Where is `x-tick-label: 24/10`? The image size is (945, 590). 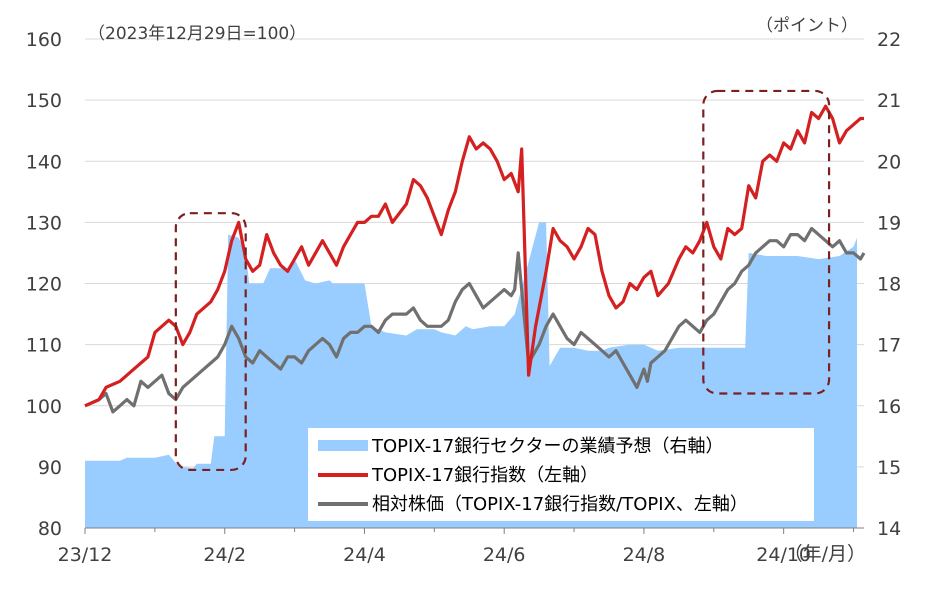
x-tick-label: 24/10 is located at coordinates (783, 555).